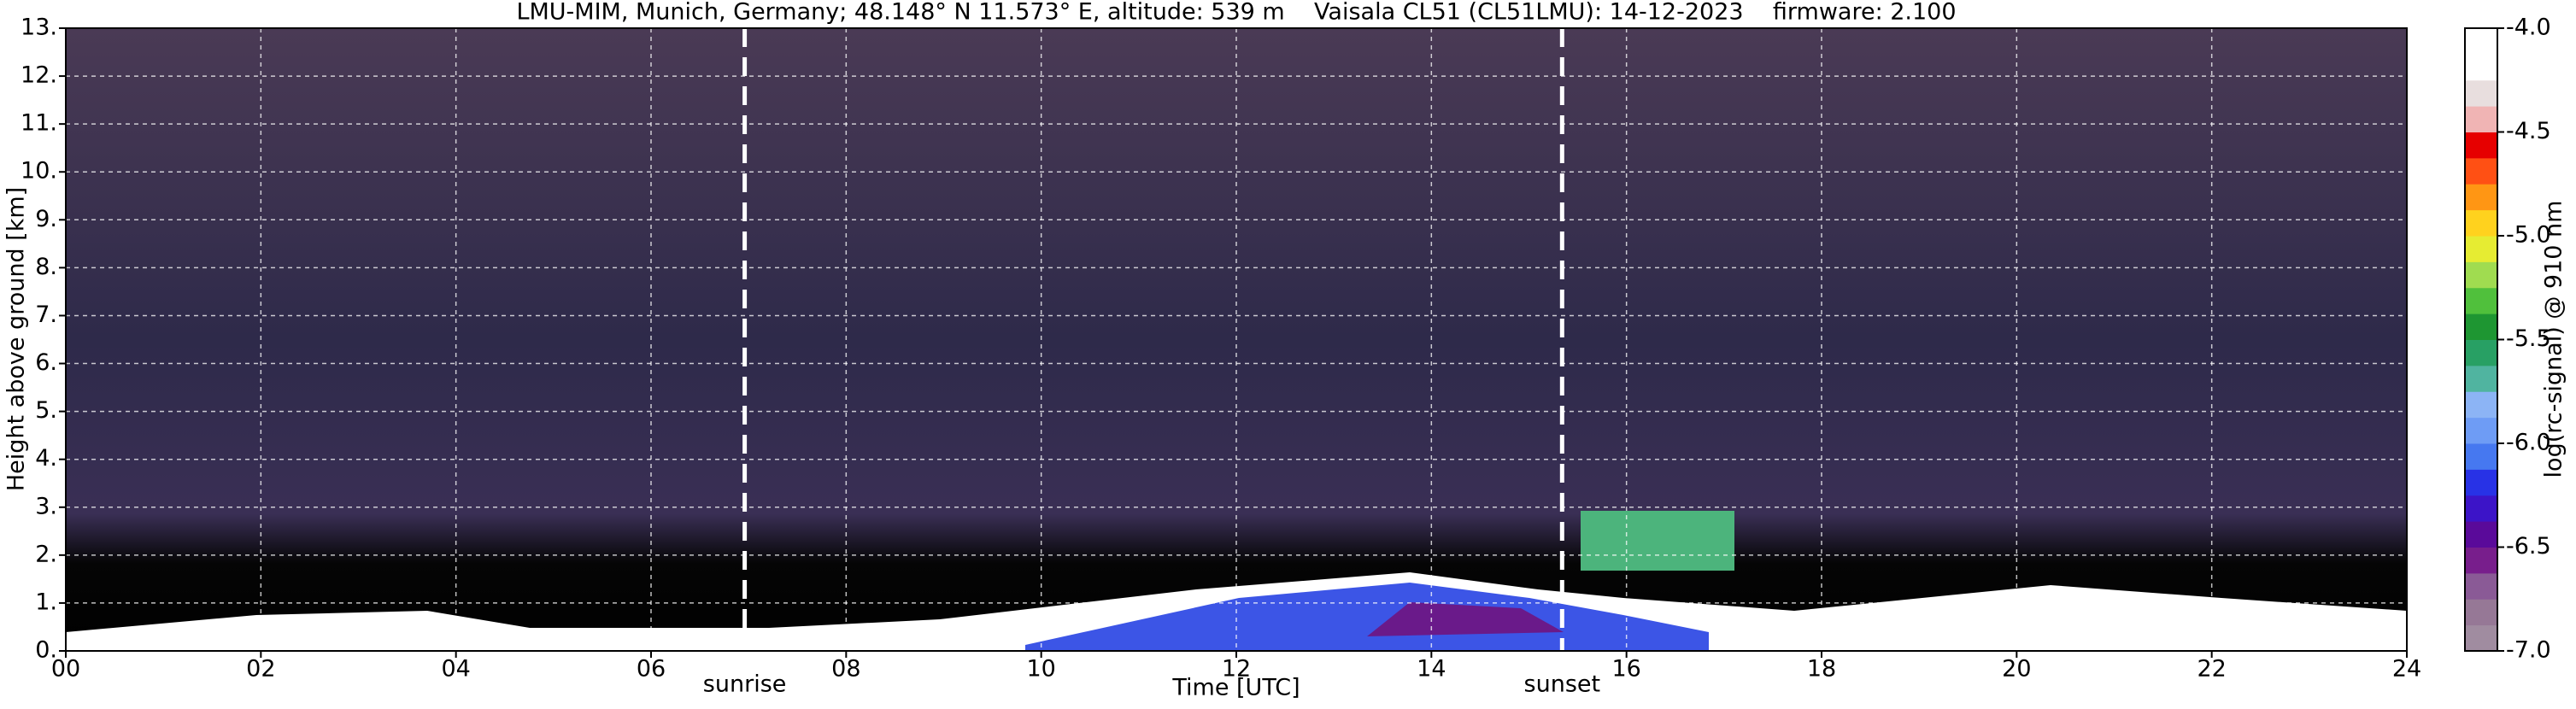 The image size is (2576, 709). Describe the element at coordinates (1465, 619) in the screenshot. I see `aerosol-core` at that location.